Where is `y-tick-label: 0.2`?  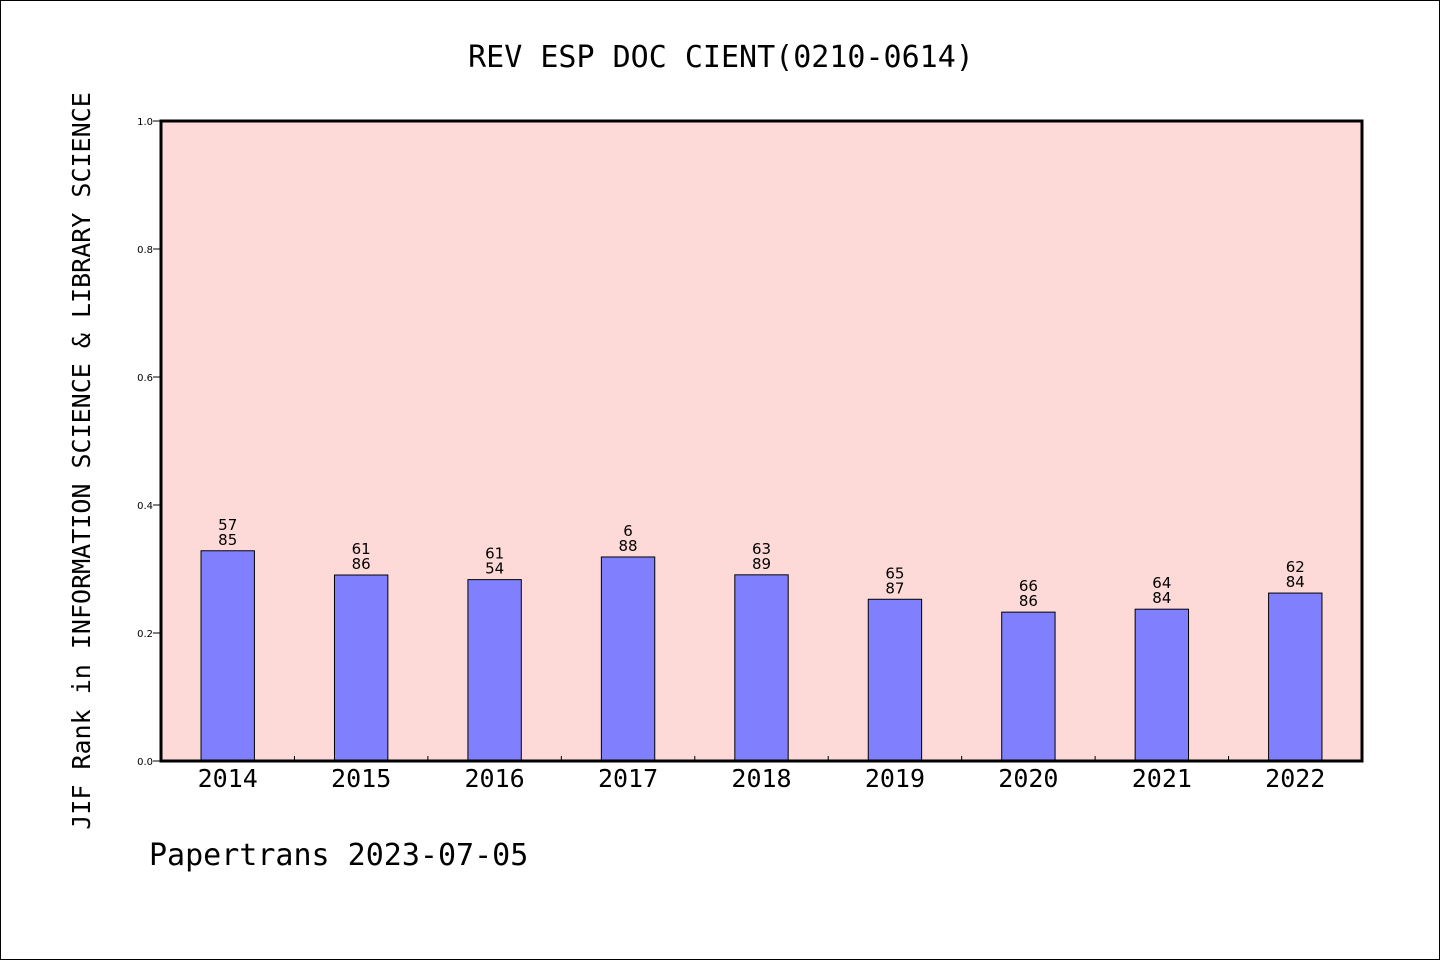
y-tick-label: 0.2 is located at coordinates (145, 634).